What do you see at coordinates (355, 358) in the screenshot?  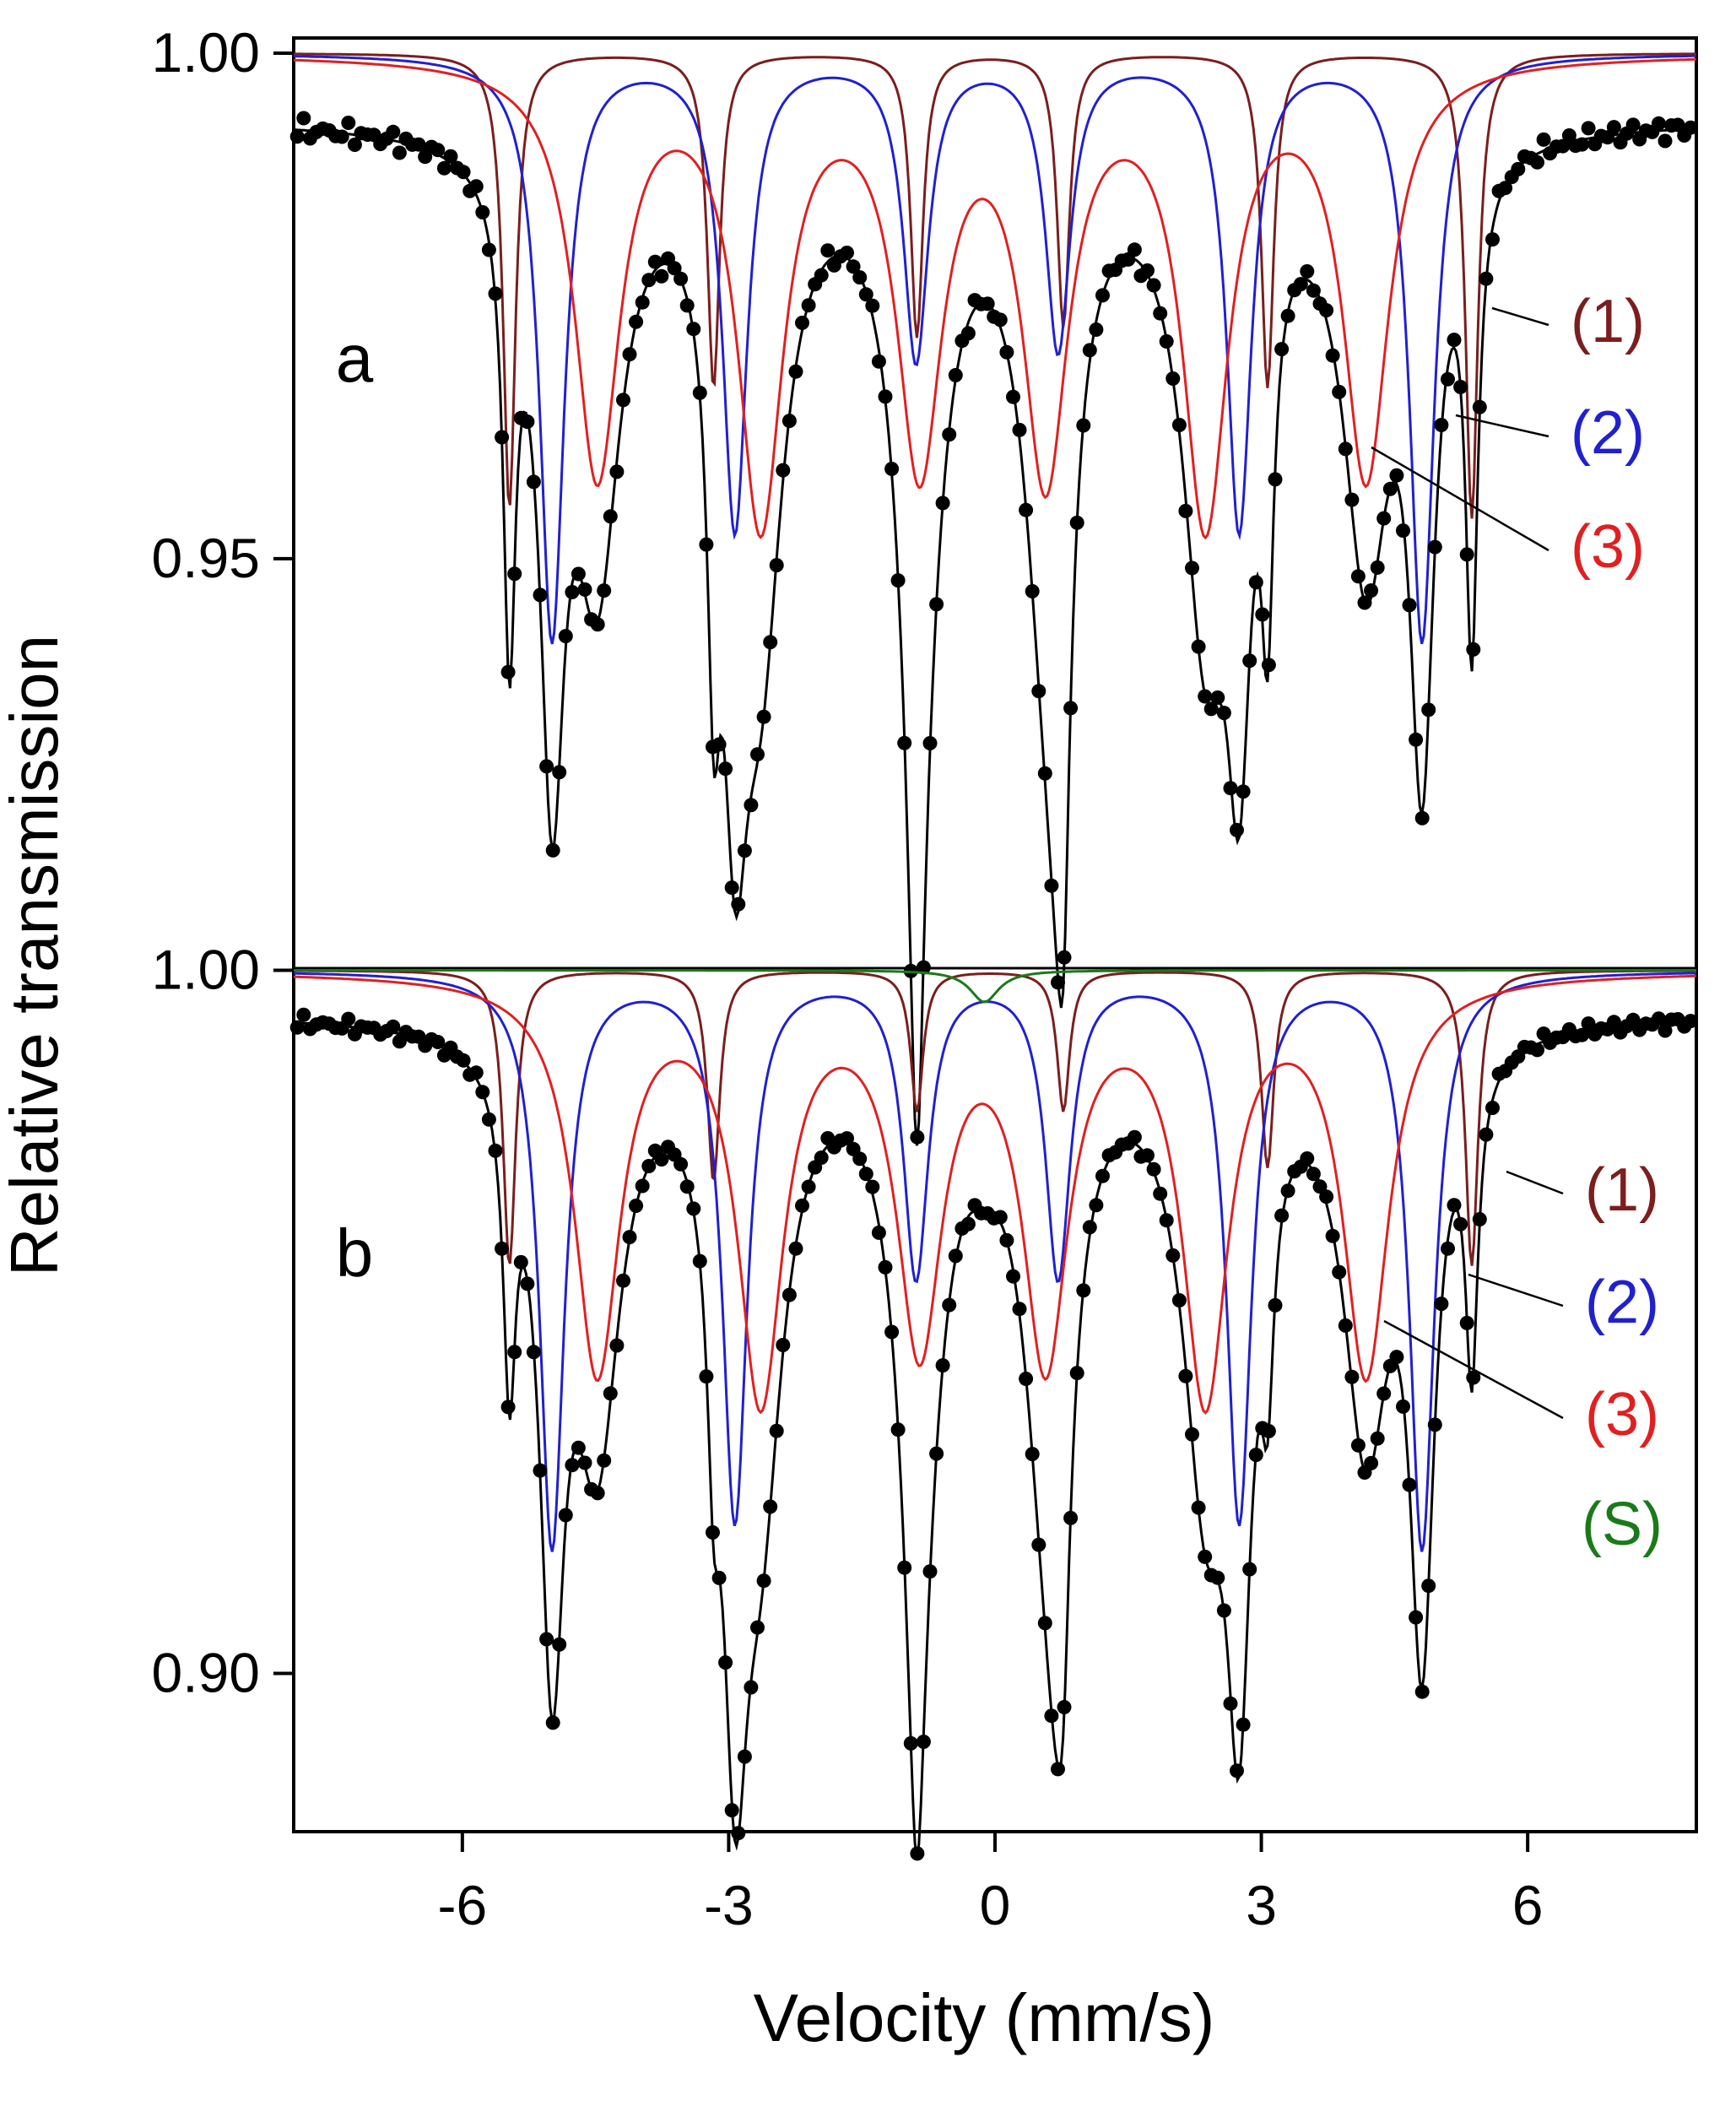 I see `panel-label: a` at bounding box center [355, 358].